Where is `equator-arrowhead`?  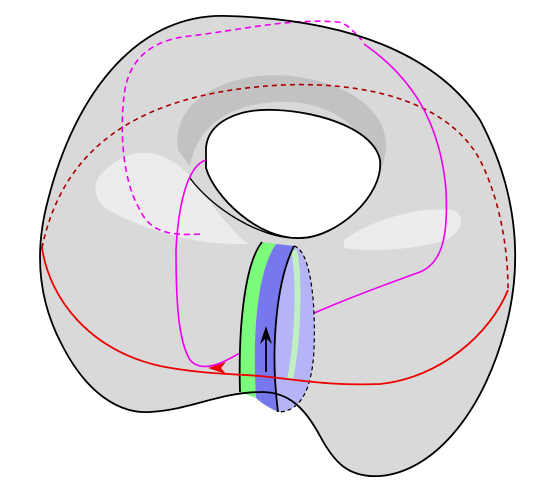 equator-arrowhead is located at coordinates (217, 368).